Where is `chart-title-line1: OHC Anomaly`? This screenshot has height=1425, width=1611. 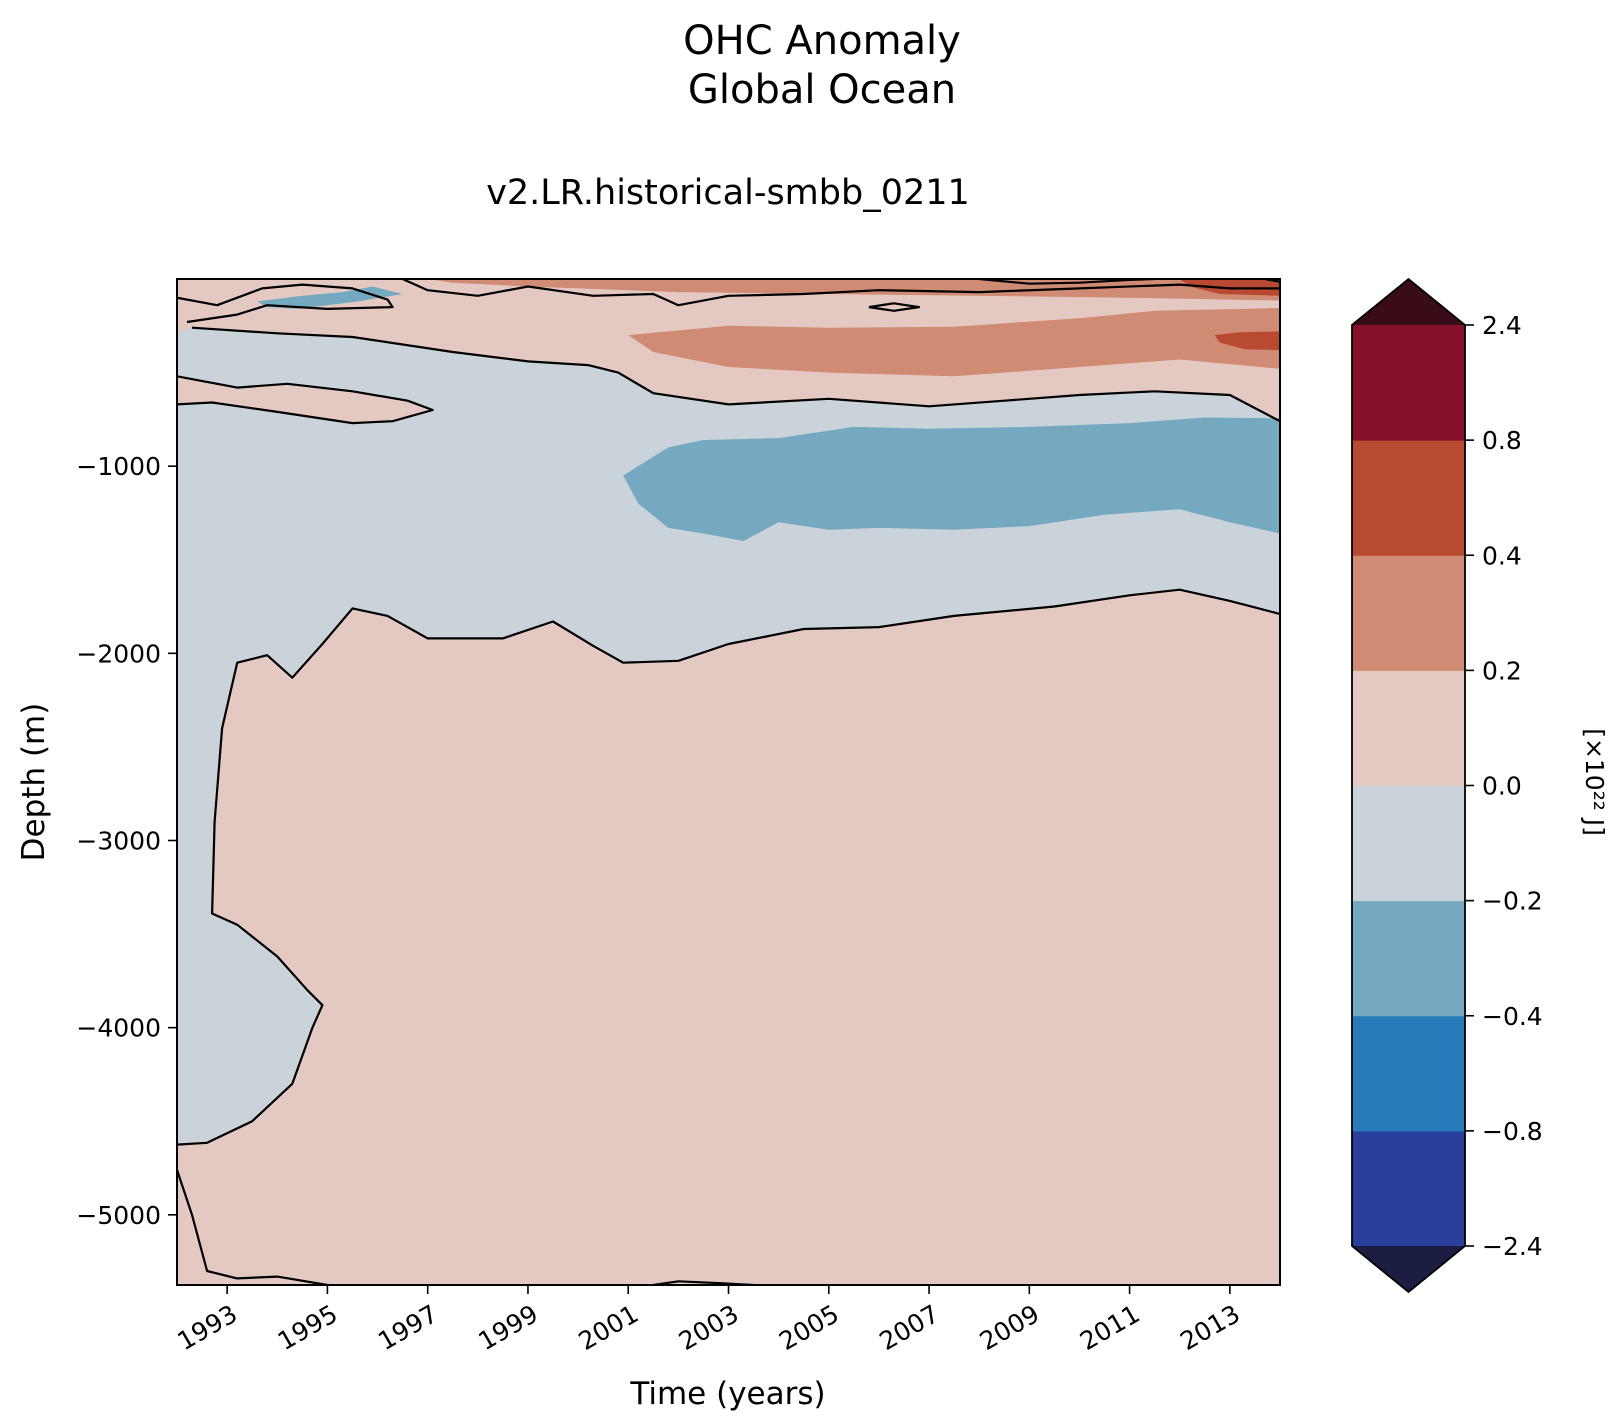 chart-title-line1: OHC Anomaly is located at coordinates (822, 41).